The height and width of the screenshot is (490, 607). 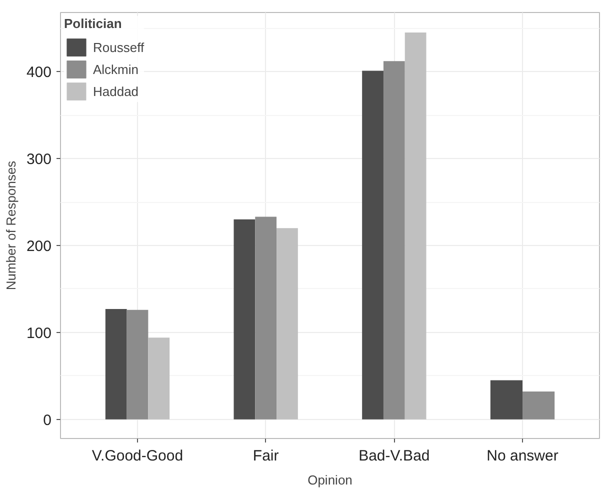 I want to click on y-axis-title: Number of Responses, so click(x=10, y=225).